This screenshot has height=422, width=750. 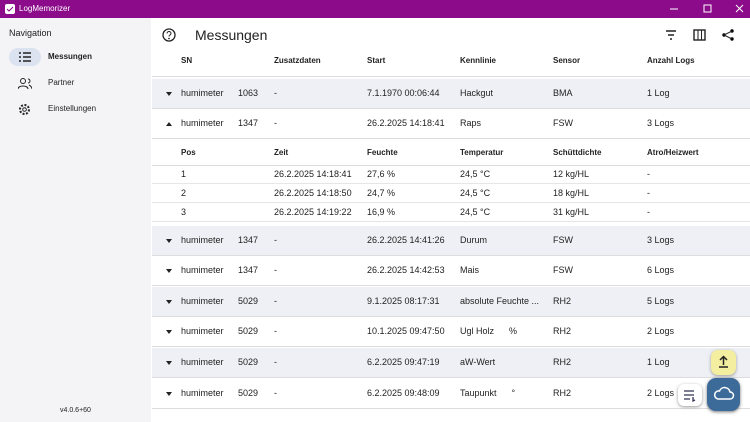 I want to click on window-controls, so click(x=707, y=9).